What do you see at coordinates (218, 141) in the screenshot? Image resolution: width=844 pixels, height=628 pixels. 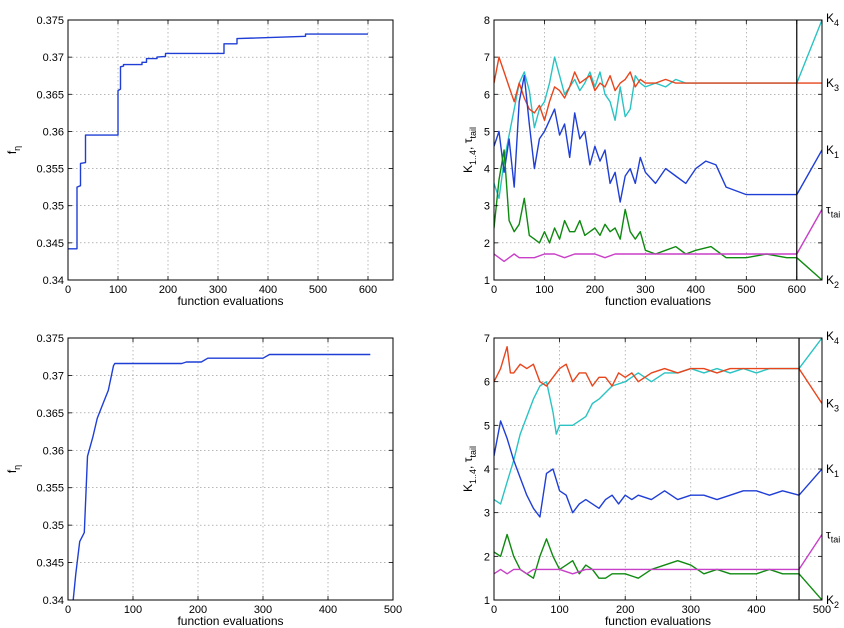 I see `chart1-series-line1` at bounding box center [218, 141].